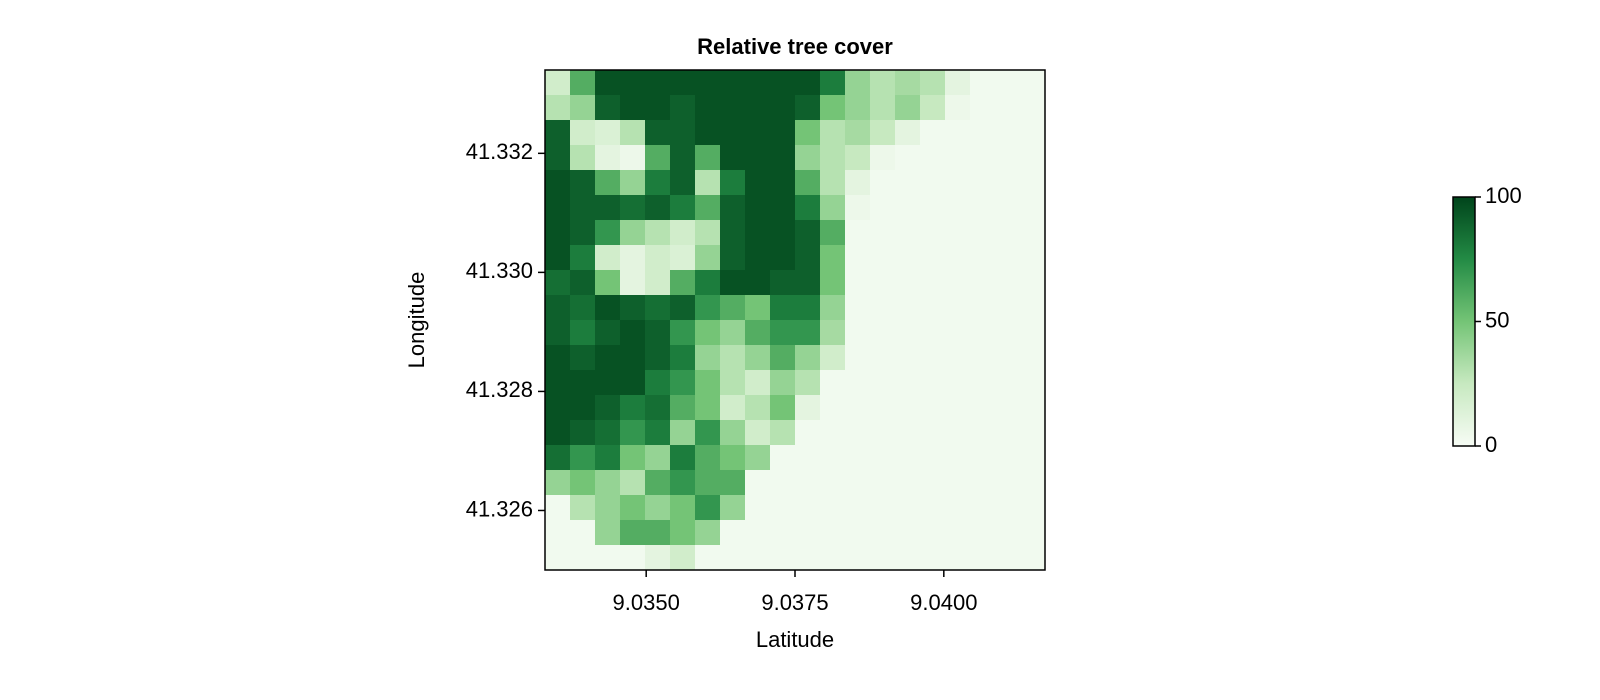 The height and width of the screenshot is (700, 1600). What do you see at coordinates (646, 602) in the screenshot?
I see `x-tick-label: 9.0350` at bounding box center [646, 602].